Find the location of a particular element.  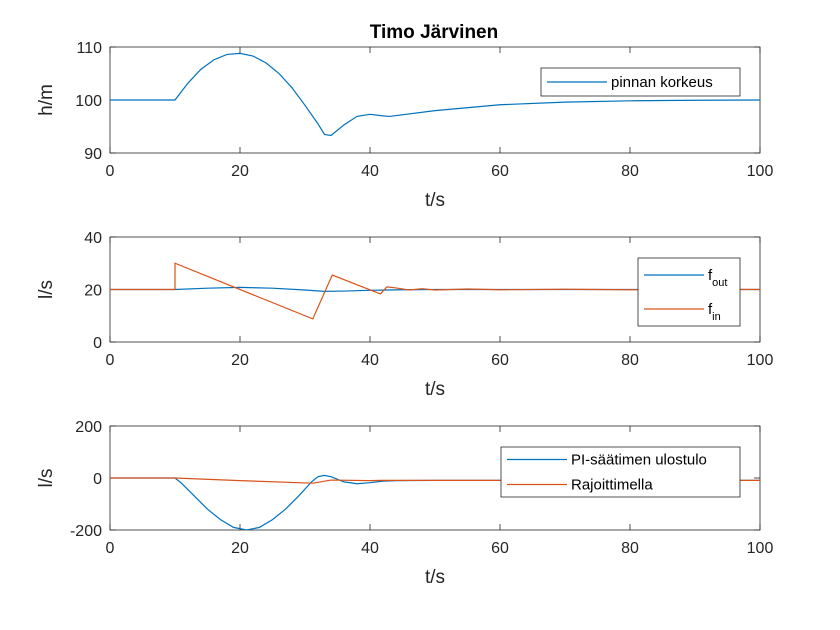

y-tick-label: 200 is located at coordinates (88, 427).